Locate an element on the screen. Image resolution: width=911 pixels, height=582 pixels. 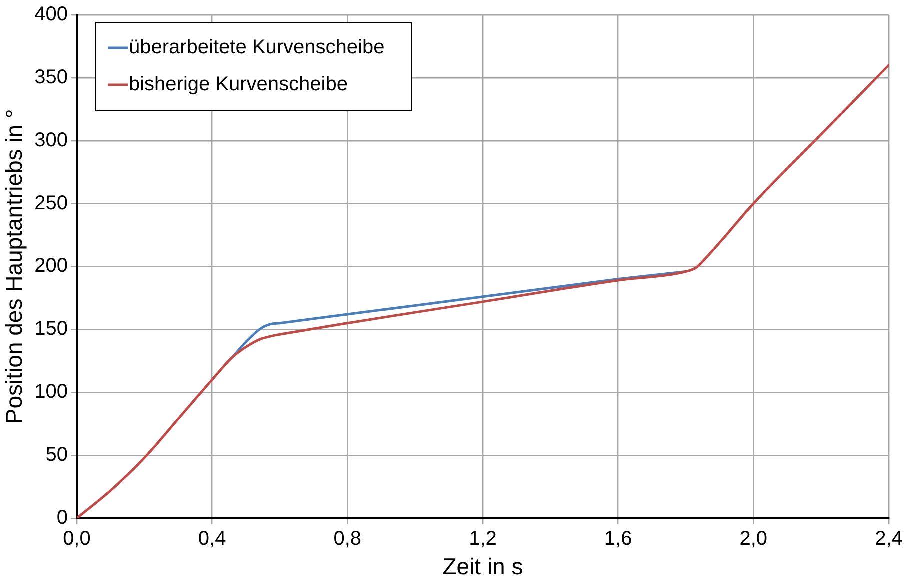
x-tick-label: 0,0 is located at coordinates (77, 539).